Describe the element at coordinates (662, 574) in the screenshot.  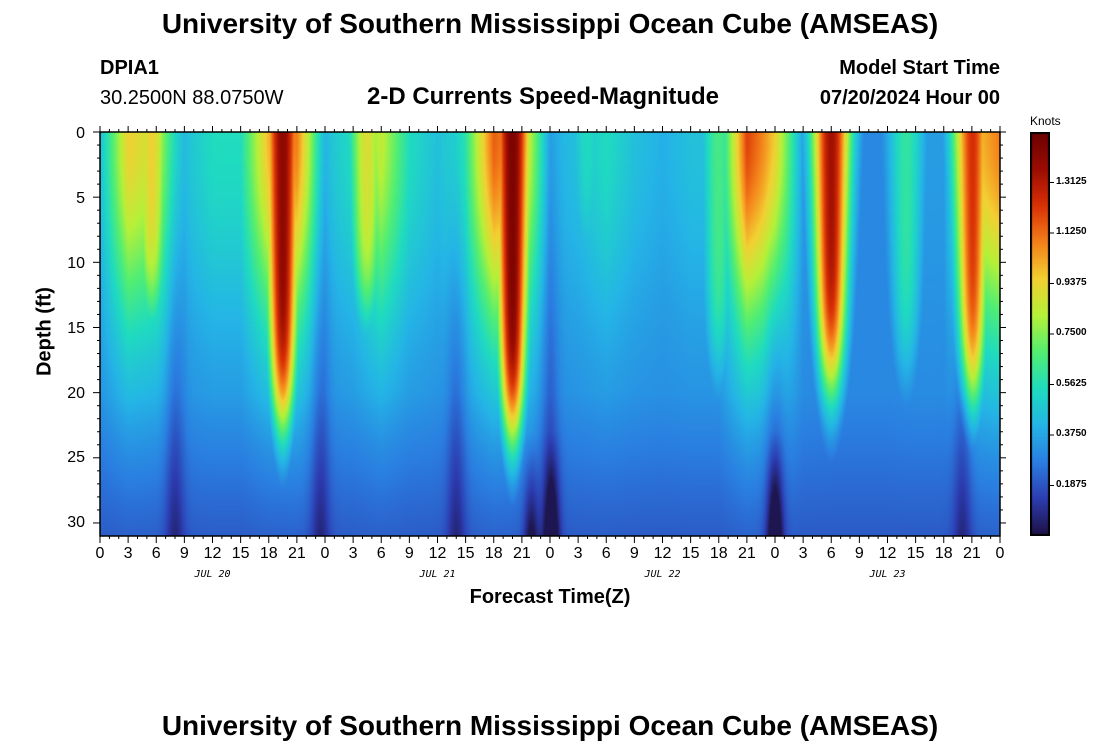
I see `date-label: JUL 22` at that location.